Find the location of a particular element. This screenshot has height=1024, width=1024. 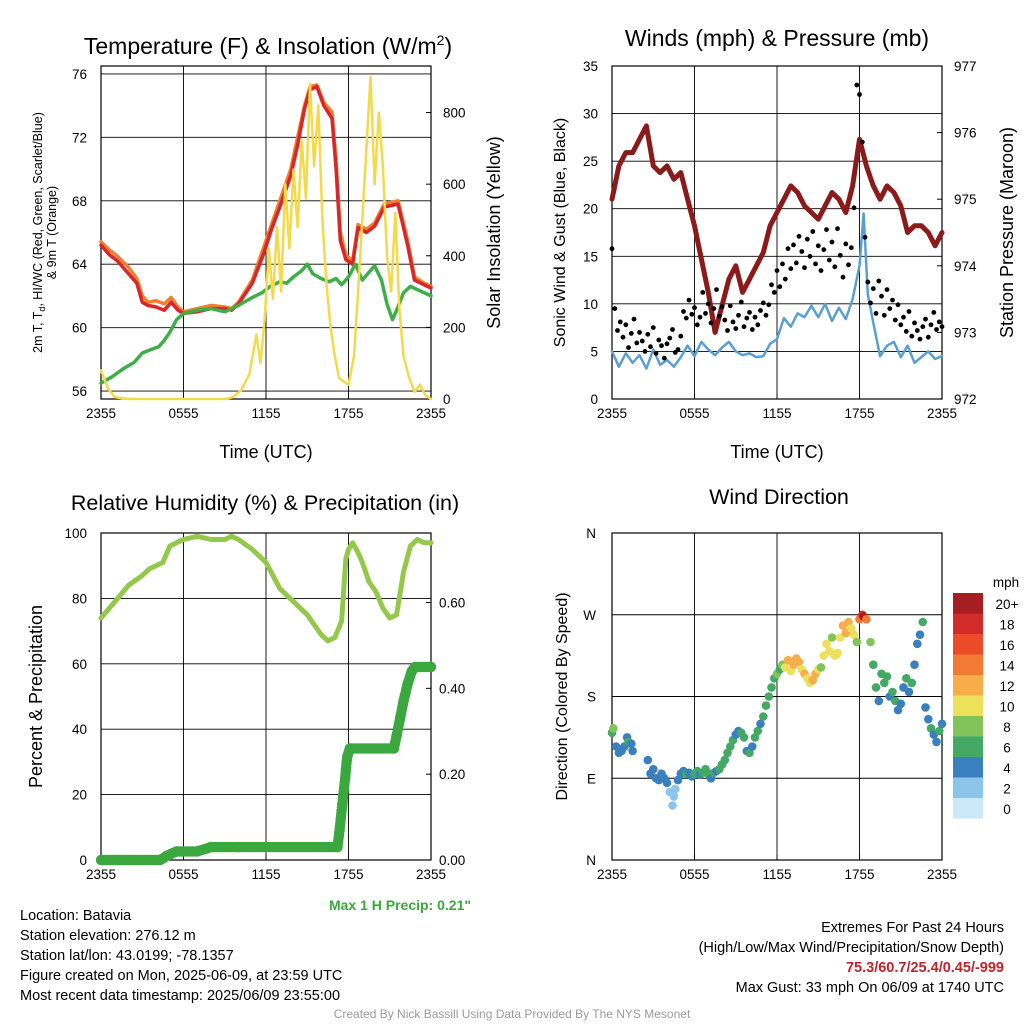

temp-y-label-part: 2m T, T is located at coordinates (38, 332).